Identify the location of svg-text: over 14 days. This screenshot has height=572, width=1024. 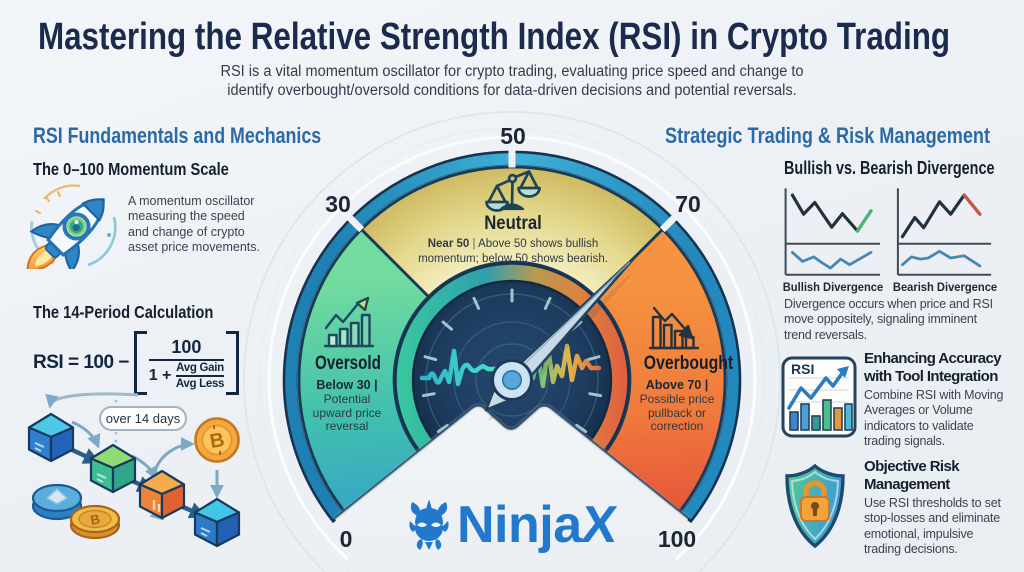
(143, 418).